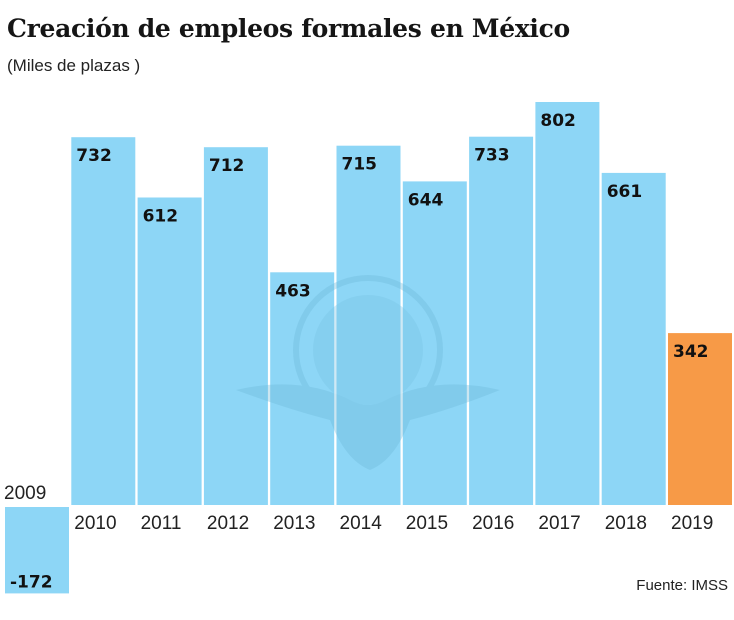 Image resolution: width=734 pixels, height=620 pixels. What do you see at coordinates (235, 326) in the screenshot?
I see `bar-2012` at bounding box center [235, 326].